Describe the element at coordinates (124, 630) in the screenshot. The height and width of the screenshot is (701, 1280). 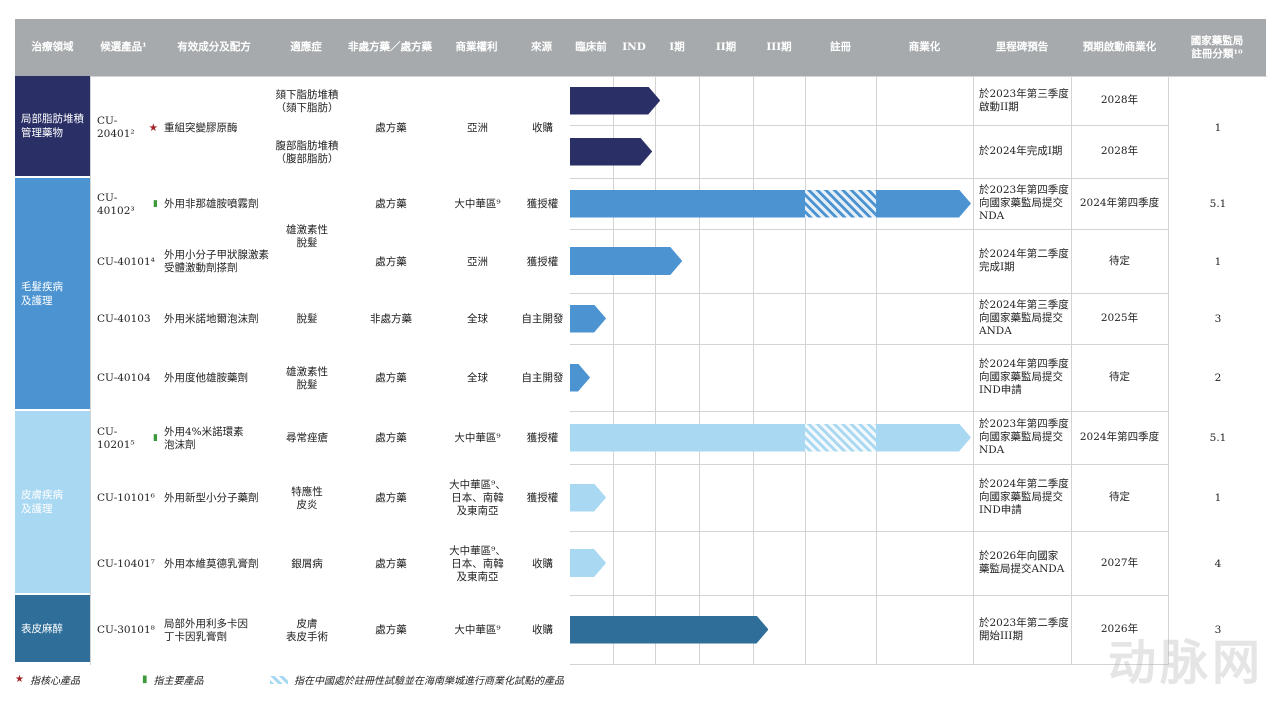
I see `cell-code: CU-30101⁸` at that location.